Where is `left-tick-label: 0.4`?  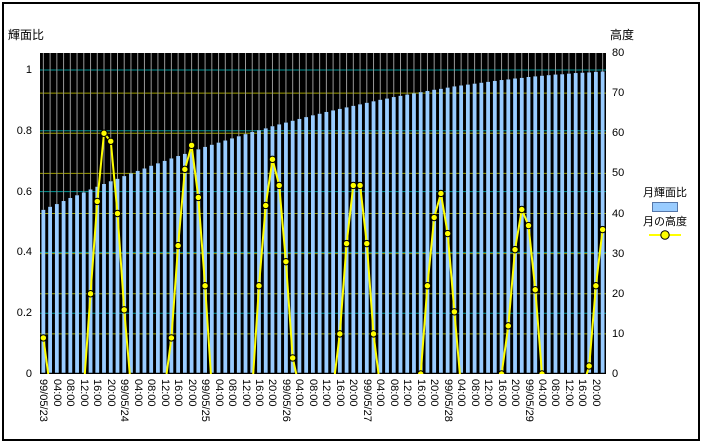 left-tick-label: 0.4 is located at coordinates (24, 252).